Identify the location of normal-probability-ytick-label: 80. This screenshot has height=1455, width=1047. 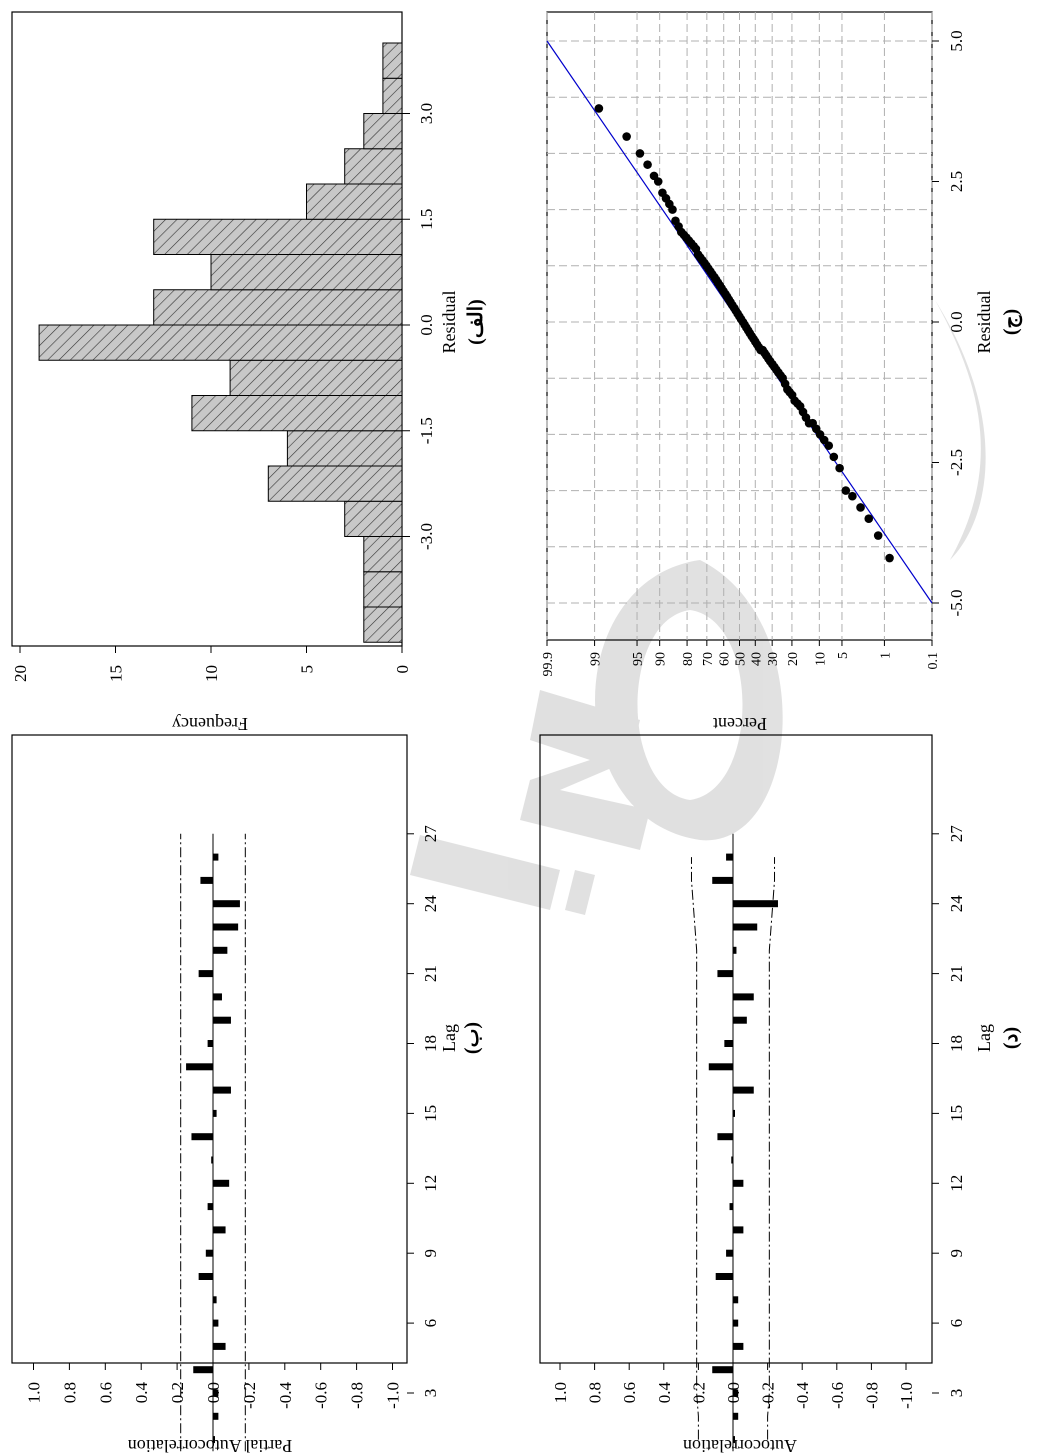
(688, 659).